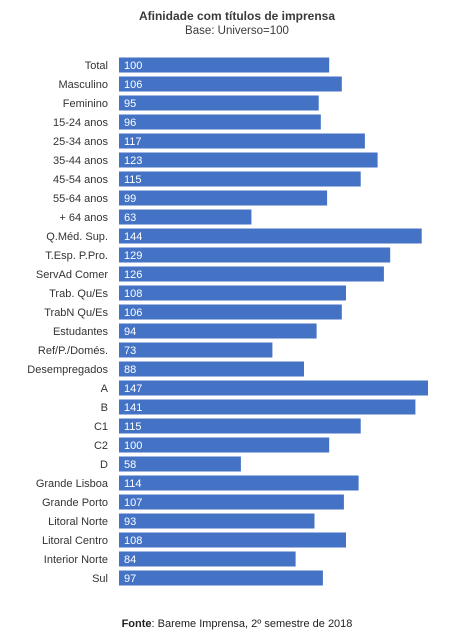 The height and width of the screenshot is (639, 474). Describe the element at coordinates (81, 142) in the screenshot. I see `category-label: 25-34 anos` at that location.